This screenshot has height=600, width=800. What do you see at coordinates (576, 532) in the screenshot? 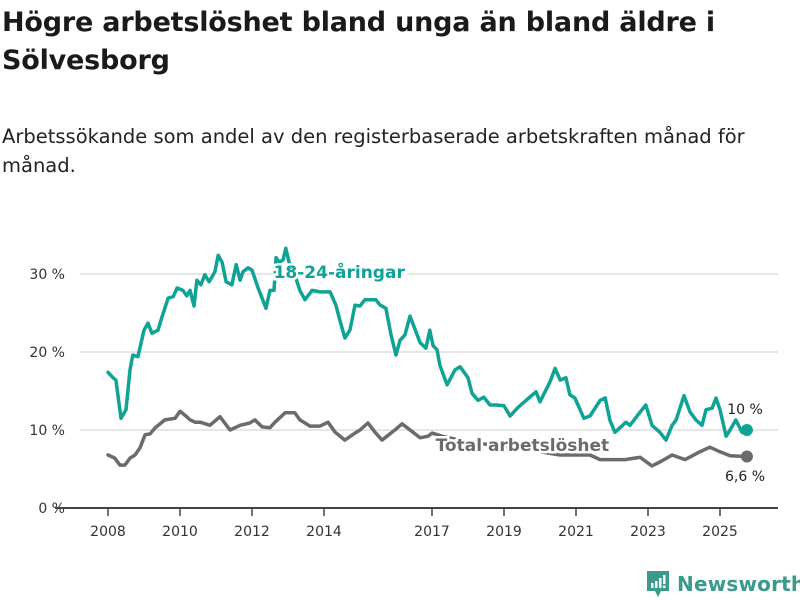
I see `x-tick-label: 2021` at bounding box center [576, 532].